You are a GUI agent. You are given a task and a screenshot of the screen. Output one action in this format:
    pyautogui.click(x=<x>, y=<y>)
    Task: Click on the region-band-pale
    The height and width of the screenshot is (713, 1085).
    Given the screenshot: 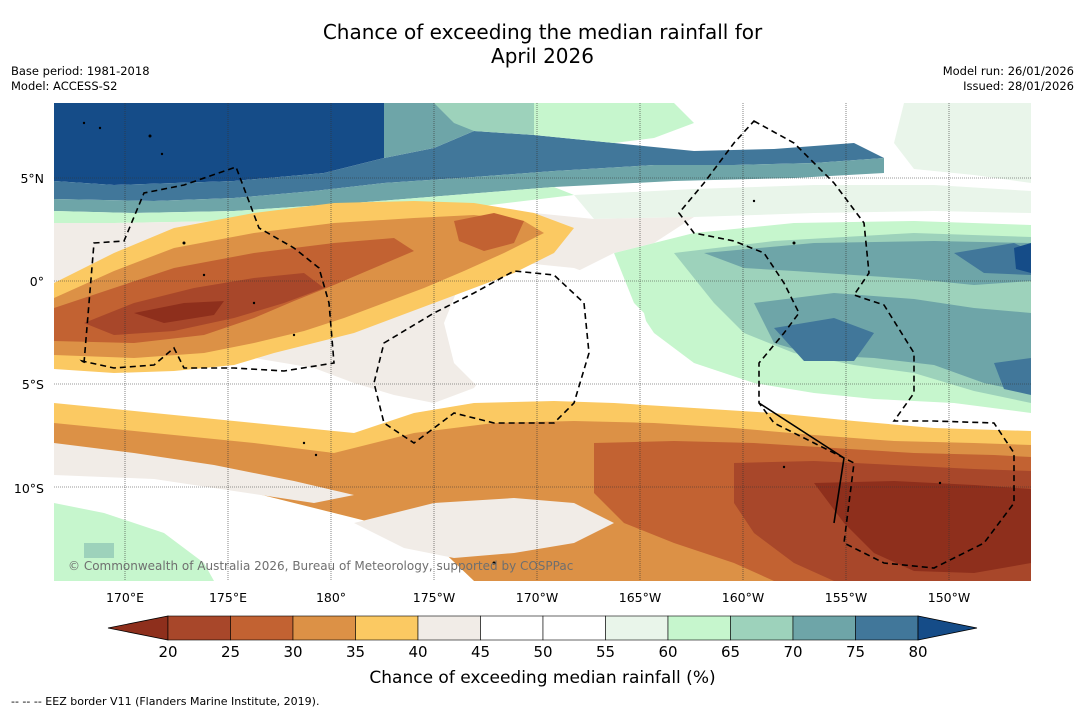 What is the action you would take?
    pyautogui.click(x=802, y=202)
    